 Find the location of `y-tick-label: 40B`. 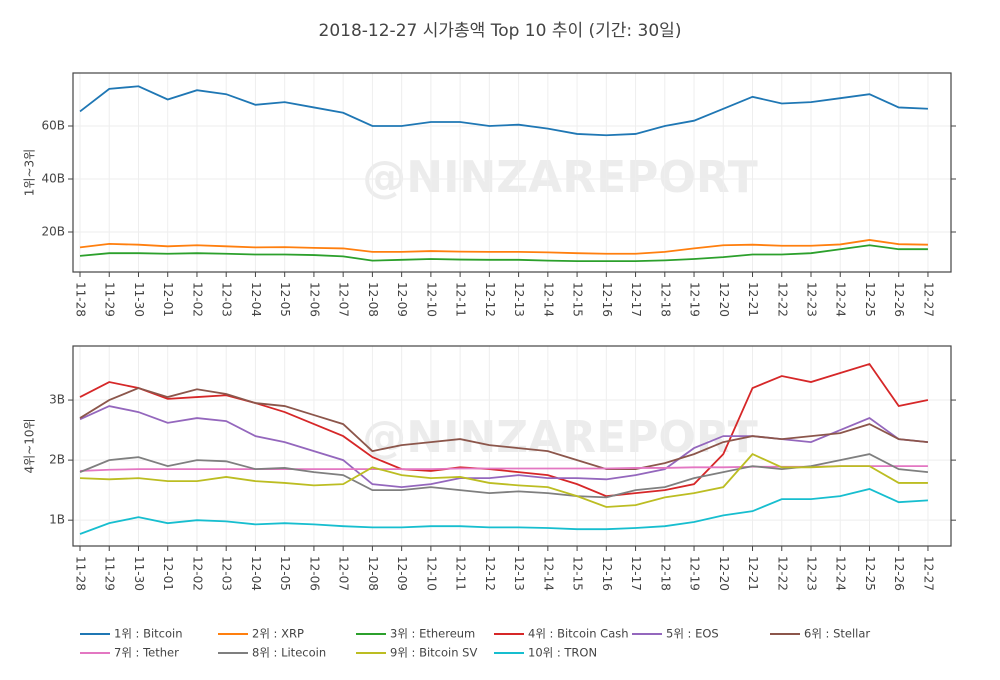

y-tick-label: 40B is located at coordinates (53, 178).